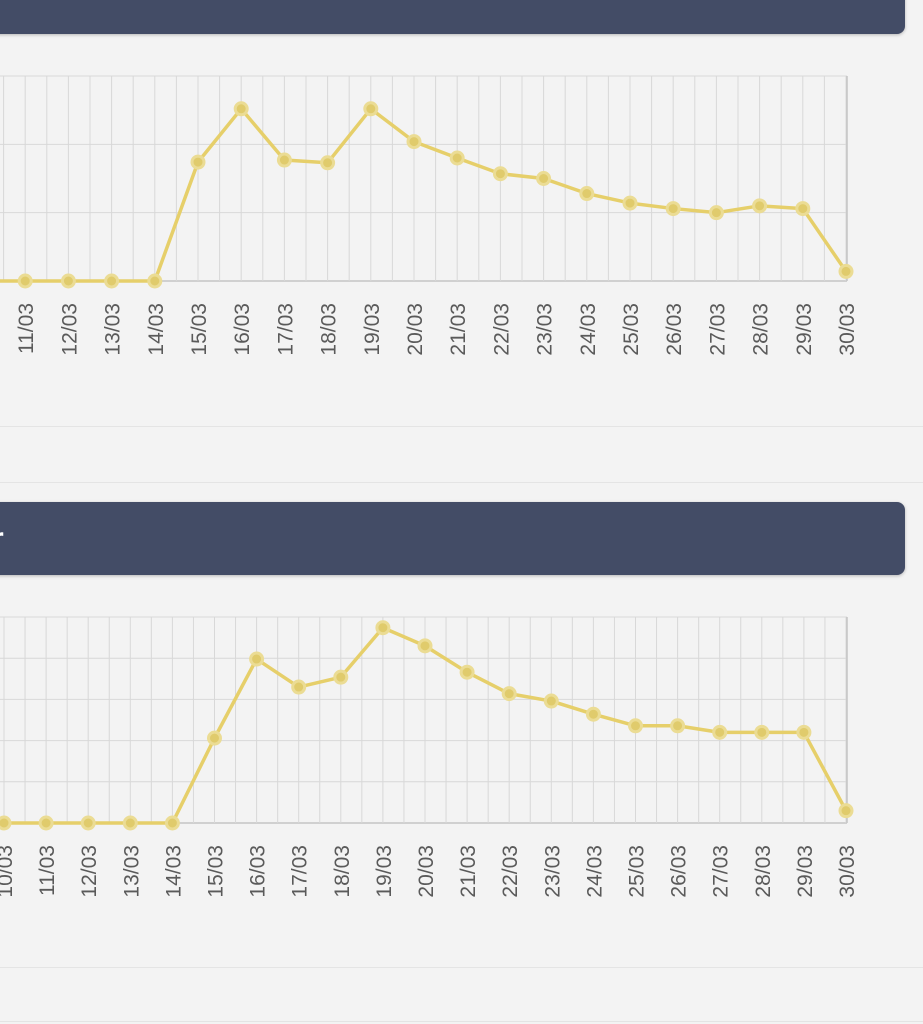 This screenshot has width=923, height=1024. What do you see at coordinates (452, 538) in the screenshot?
I see `chart-2-header-bar: r` at bounding box center [452, 538].